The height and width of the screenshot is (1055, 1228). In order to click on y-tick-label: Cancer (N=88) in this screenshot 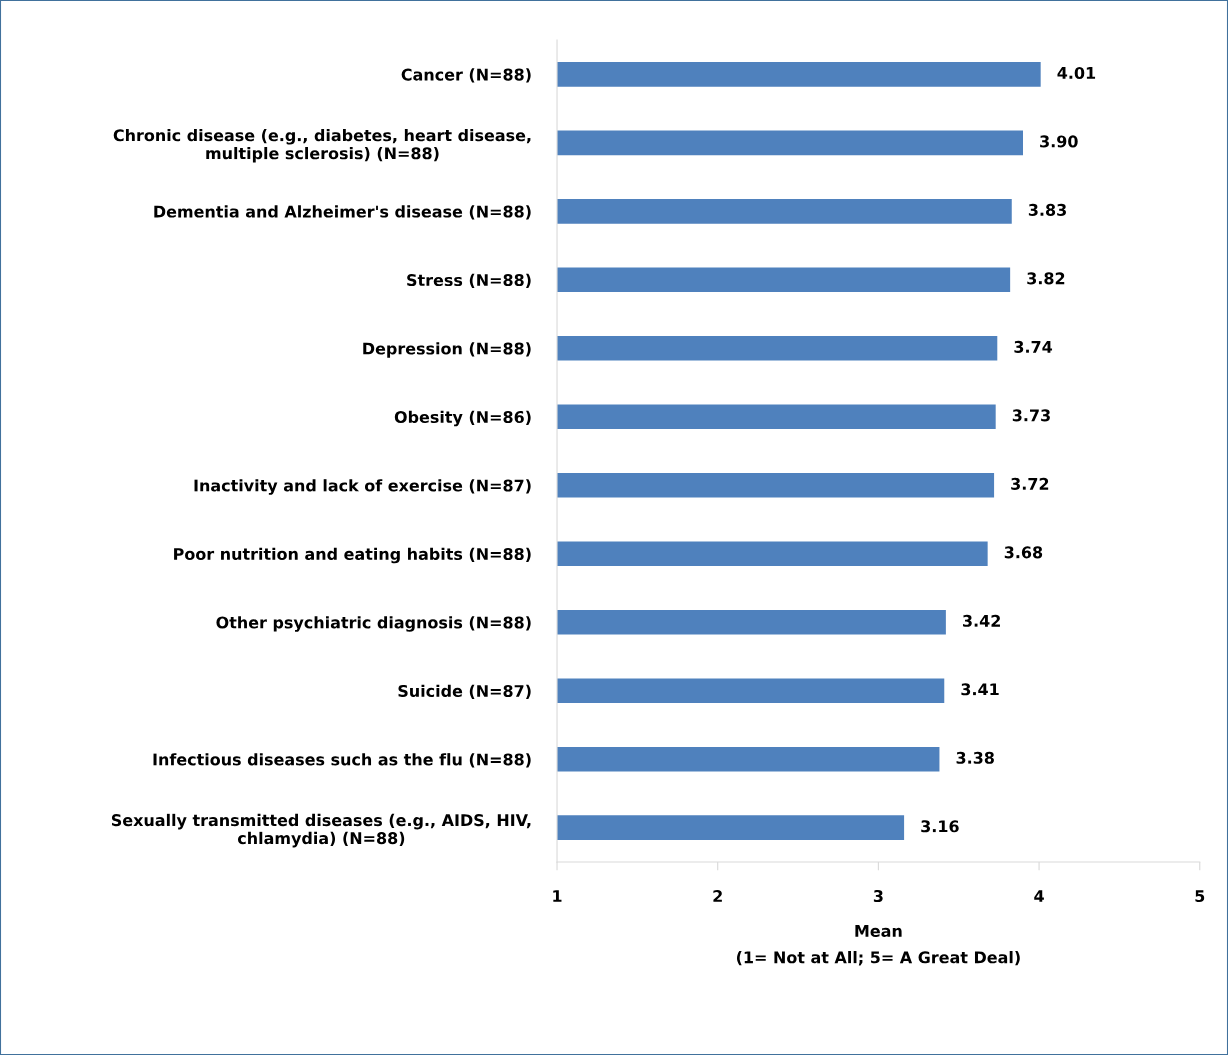, I will do `click(466, 75)`.